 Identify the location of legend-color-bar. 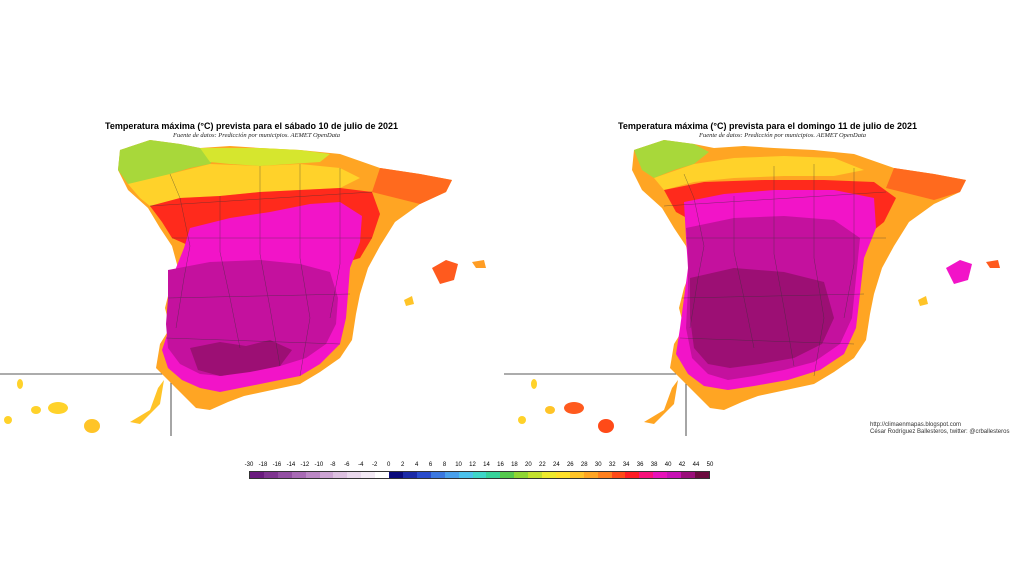
(479, 475).